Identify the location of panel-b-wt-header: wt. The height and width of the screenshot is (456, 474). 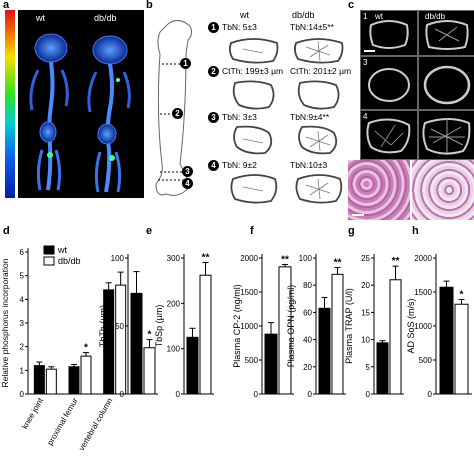
(244, 15).